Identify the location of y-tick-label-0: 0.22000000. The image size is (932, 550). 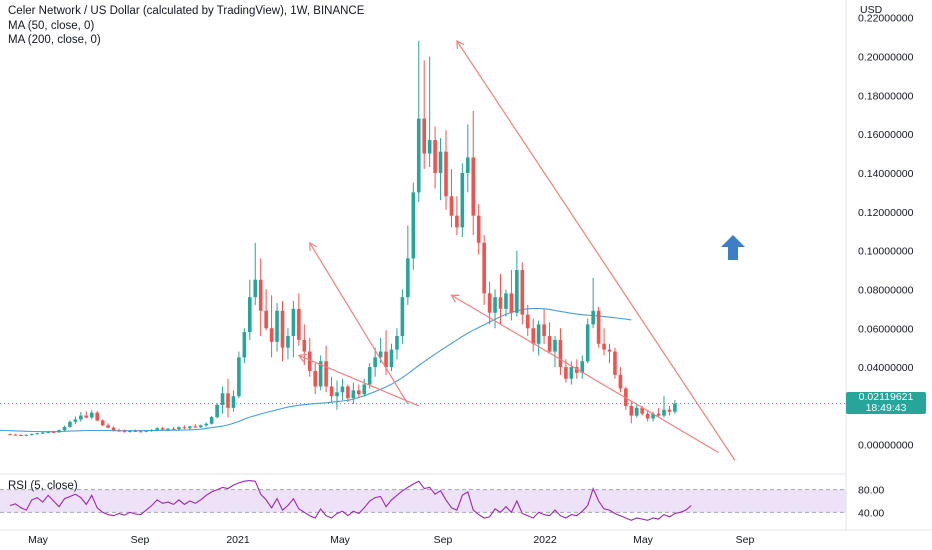
(886, 19).